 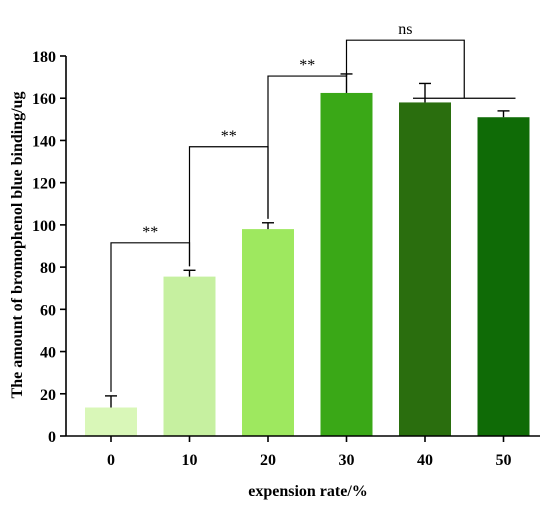 What do you see at coordinates (44, 184) in the screenshot?
I see `y-tick-label: 120` at bounding box center [44, 184].